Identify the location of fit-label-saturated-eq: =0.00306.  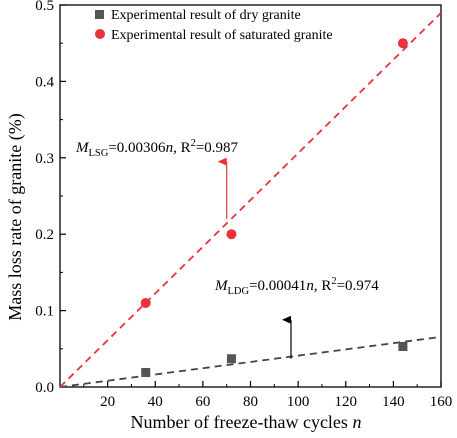
(137, 148).